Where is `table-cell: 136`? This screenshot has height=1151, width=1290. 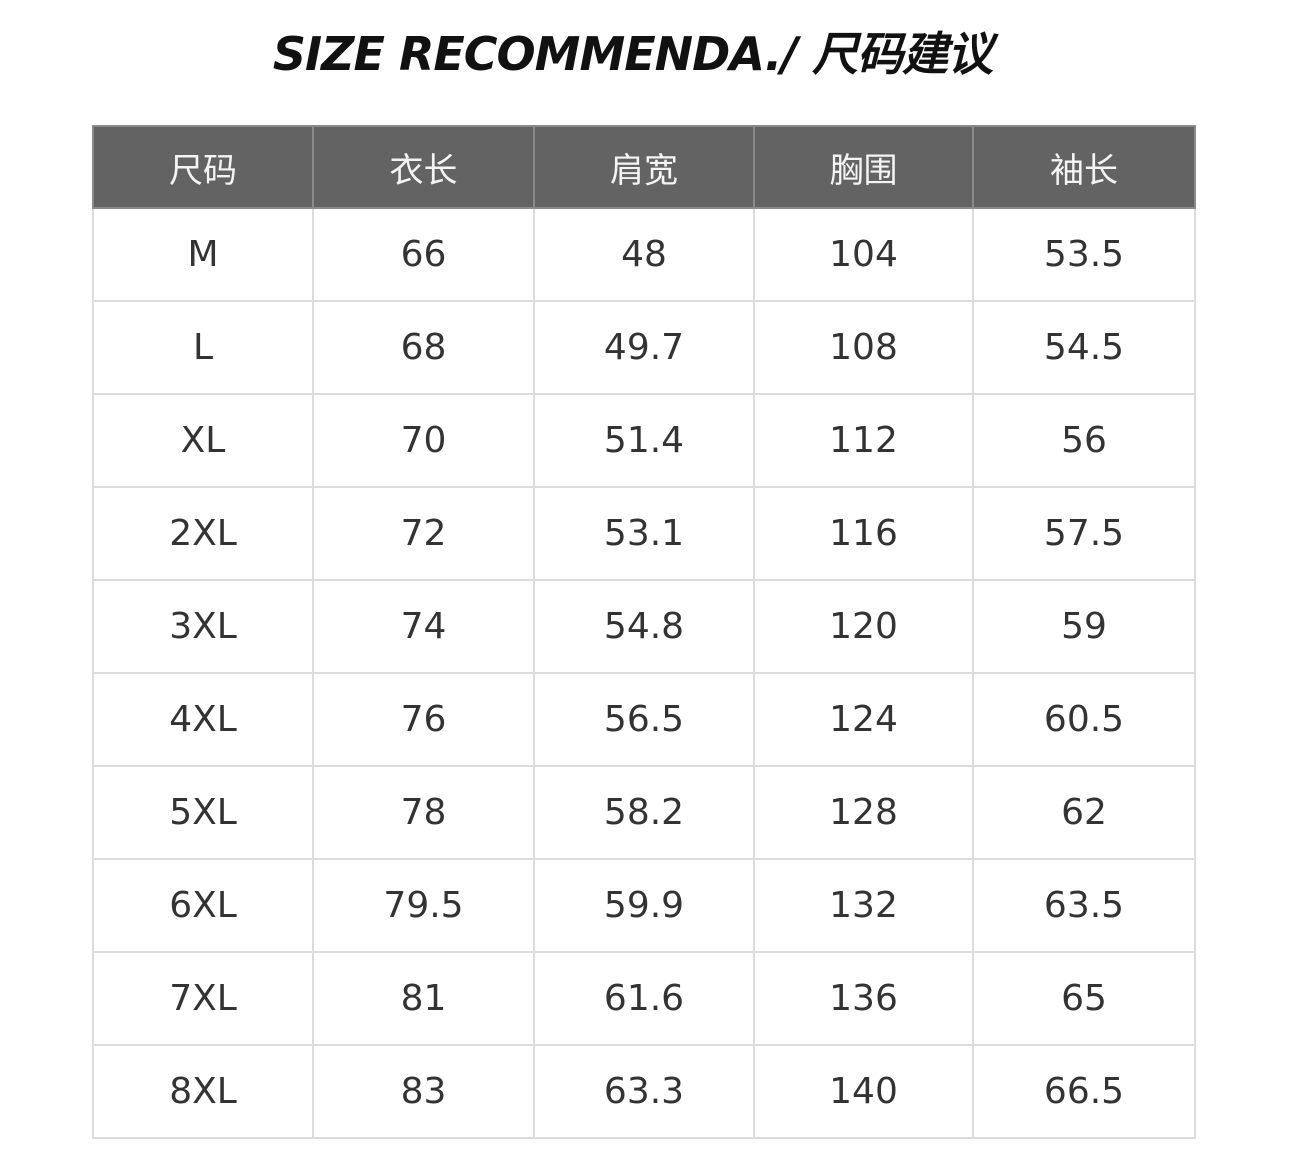
table-cell: 136 is located at coordinates (863, 998).